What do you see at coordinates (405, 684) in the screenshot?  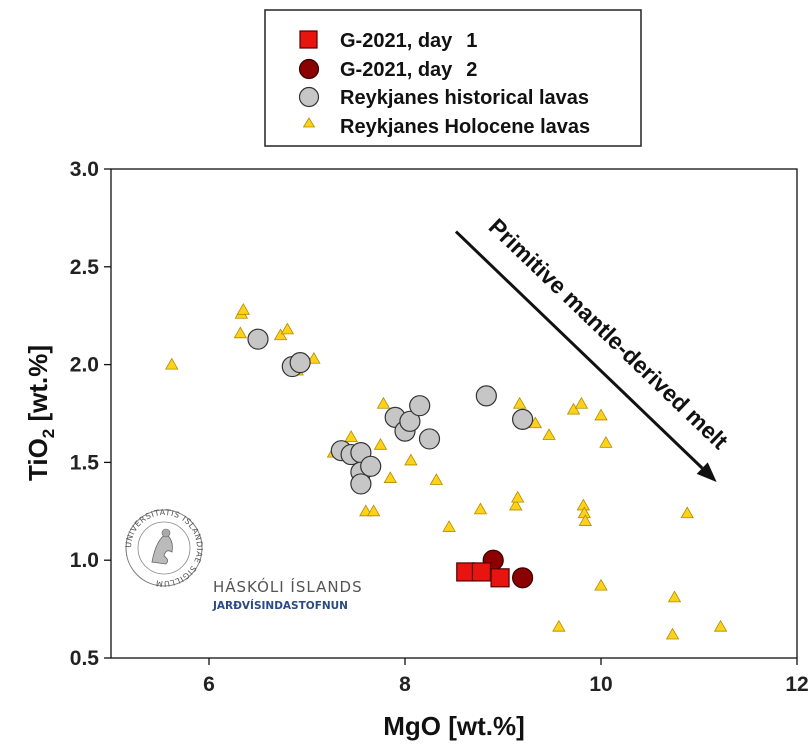 I see `x-tick-label: 8` at bounding box center [405, 684].